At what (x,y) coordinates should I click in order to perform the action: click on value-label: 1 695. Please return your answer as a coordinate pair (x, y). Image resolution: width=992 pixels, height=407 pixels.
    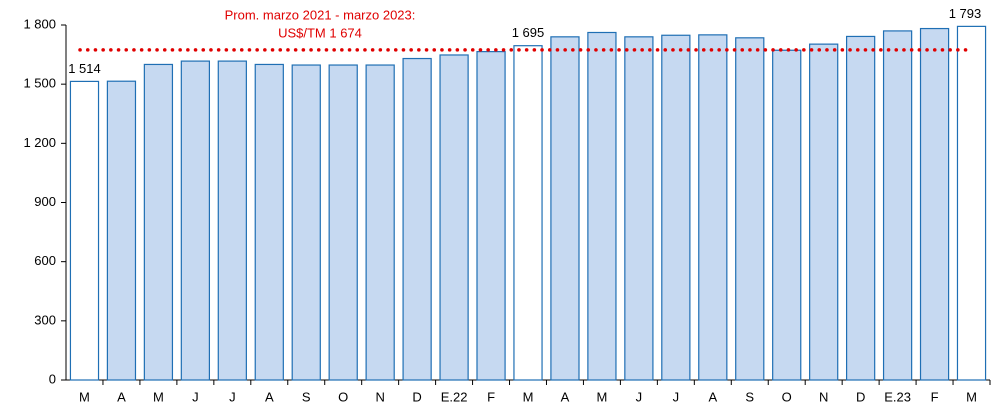
    Looking at the image, I should click on (528, 32).